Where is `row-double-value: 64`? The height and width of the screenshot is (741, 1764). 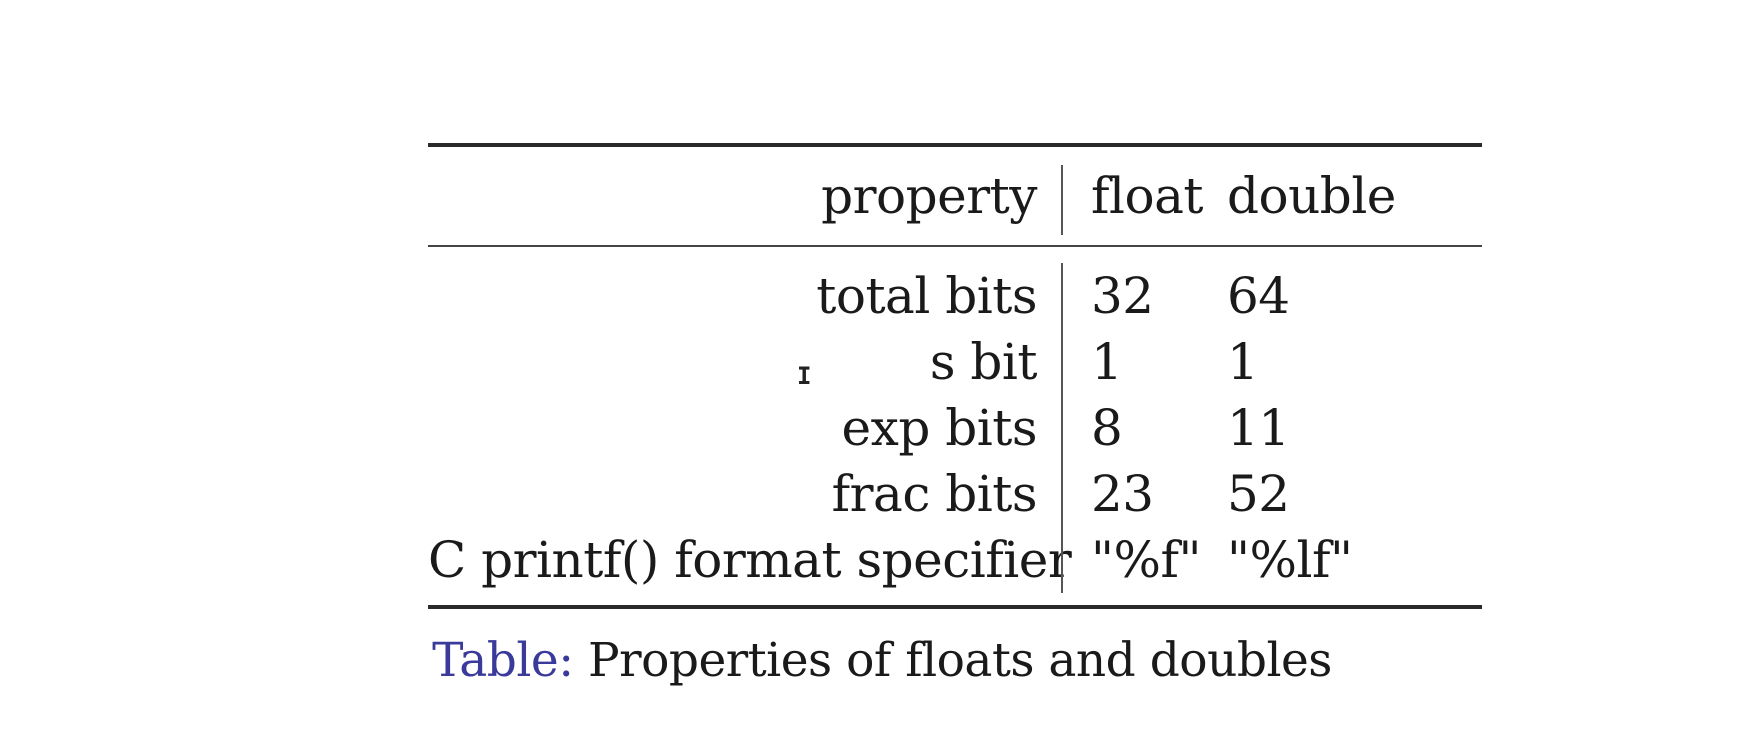
row-double-value: 64 is located at coordinates (1258, 296).